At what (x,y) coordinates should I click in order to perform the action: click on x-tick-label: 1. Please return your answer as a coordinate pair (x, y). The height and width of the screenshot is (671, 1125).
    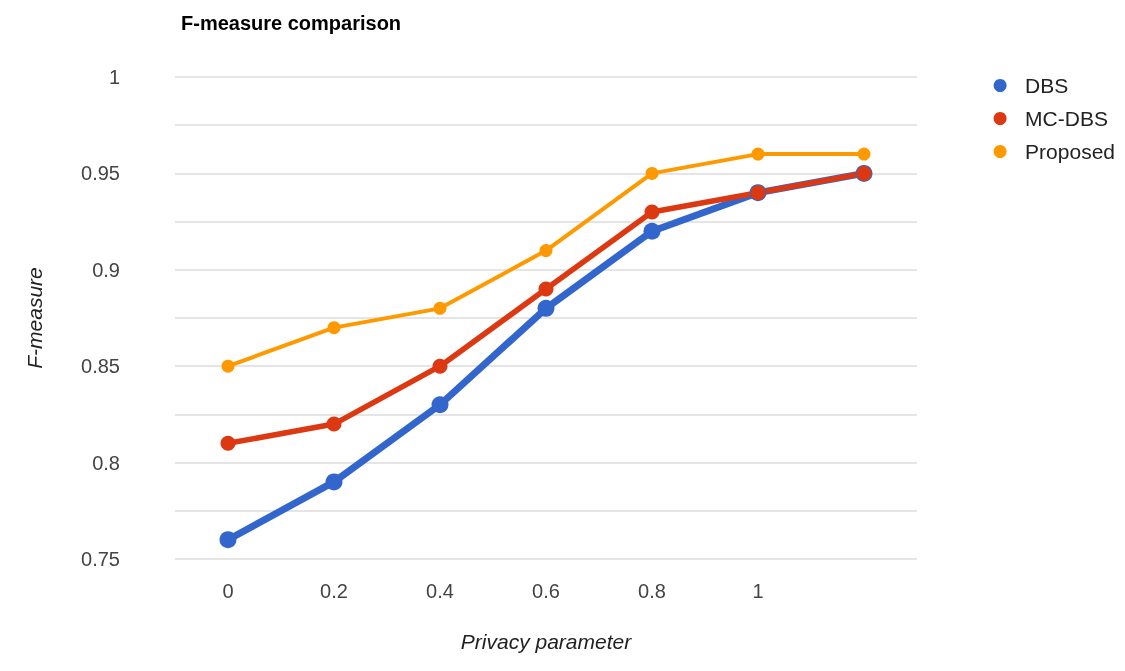
    Looking at the image, I should click on (758, 591).